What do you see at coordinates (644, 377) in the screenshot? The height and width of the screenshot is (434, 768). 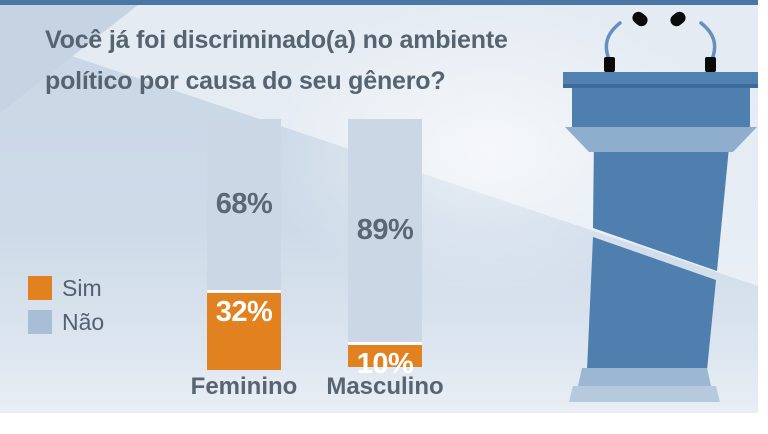 I see `podium-base-upper` at bounding box center [644, 377].